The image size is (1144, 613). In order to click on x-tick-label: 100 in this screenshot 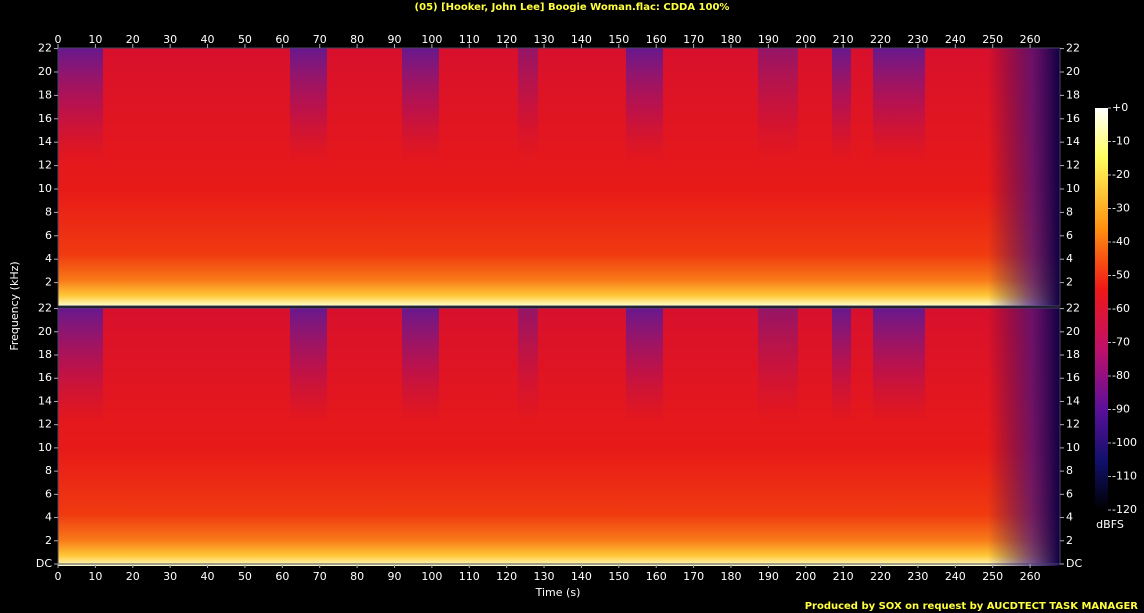, I will do `click(431, 576)`.